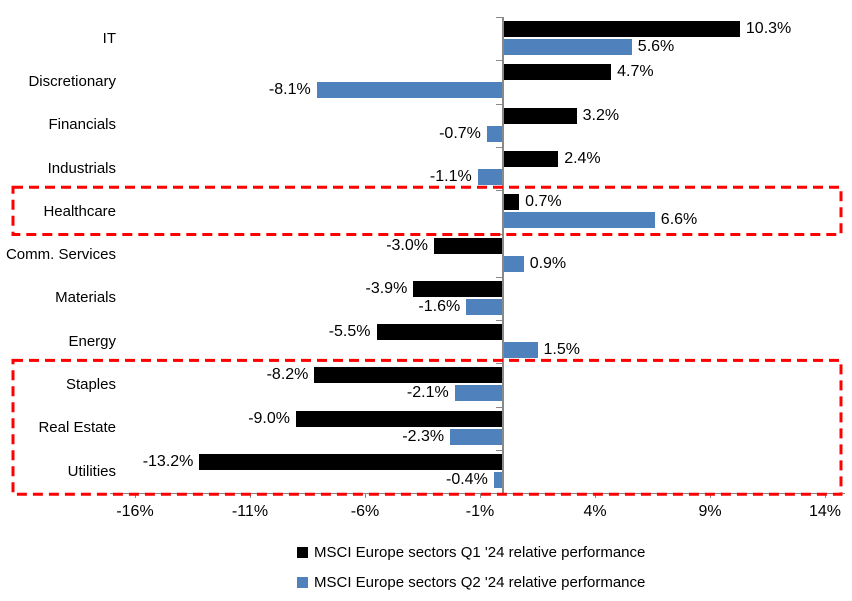  What do you see at coordinates (168, 461) in the screenshot?
I see `value-label: -13.2%` at bounding box center [168, 461].